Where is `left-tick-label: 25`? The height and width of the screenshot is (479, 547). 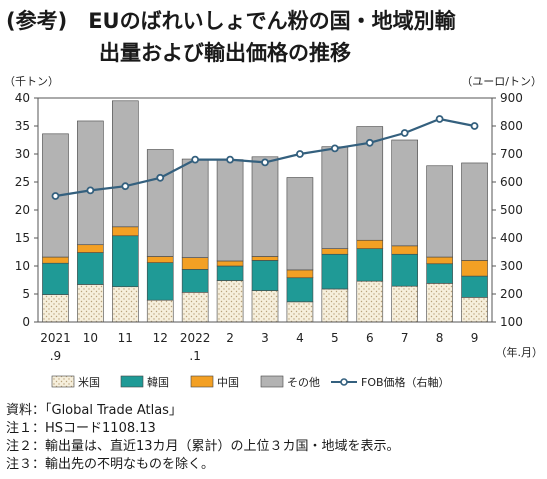
left-tick-label: 25 is located at coordinates (22, 182).